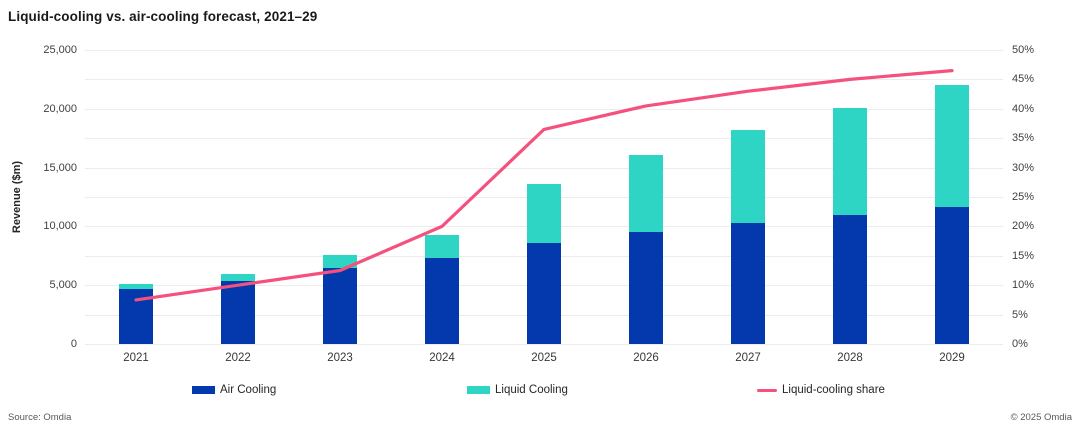 The image size is (1080, 429). I want to click on x-axis-label-2026: 2026, so click(646, 358).